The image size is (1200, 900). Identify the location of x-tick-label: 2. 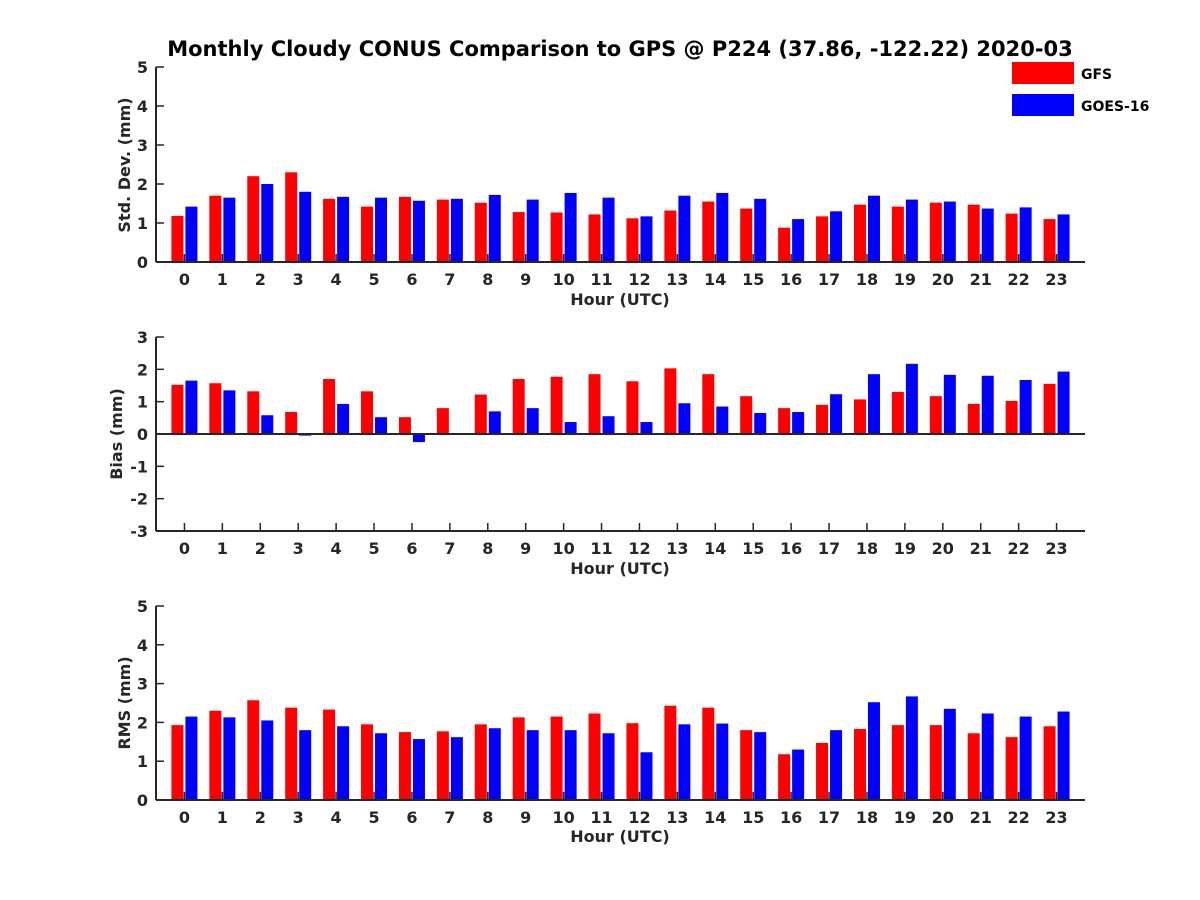
(260, 548).